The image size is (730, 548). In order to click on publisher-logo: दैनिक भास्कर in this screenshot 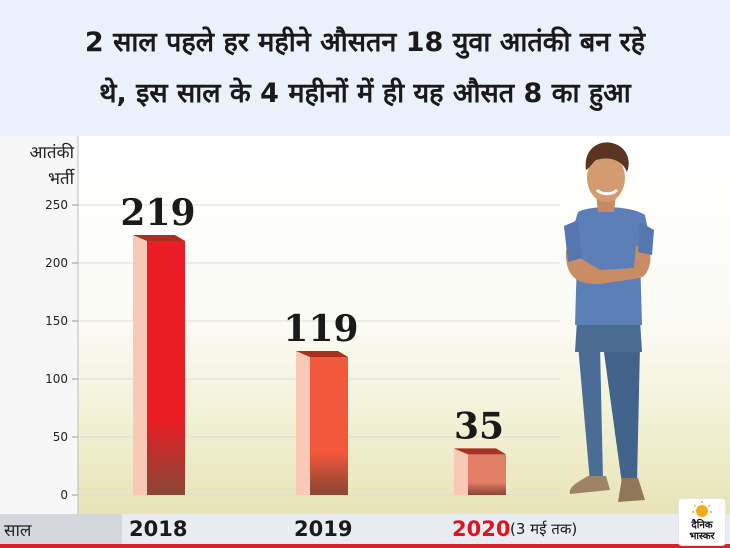, I will do `click(702, 522)`.